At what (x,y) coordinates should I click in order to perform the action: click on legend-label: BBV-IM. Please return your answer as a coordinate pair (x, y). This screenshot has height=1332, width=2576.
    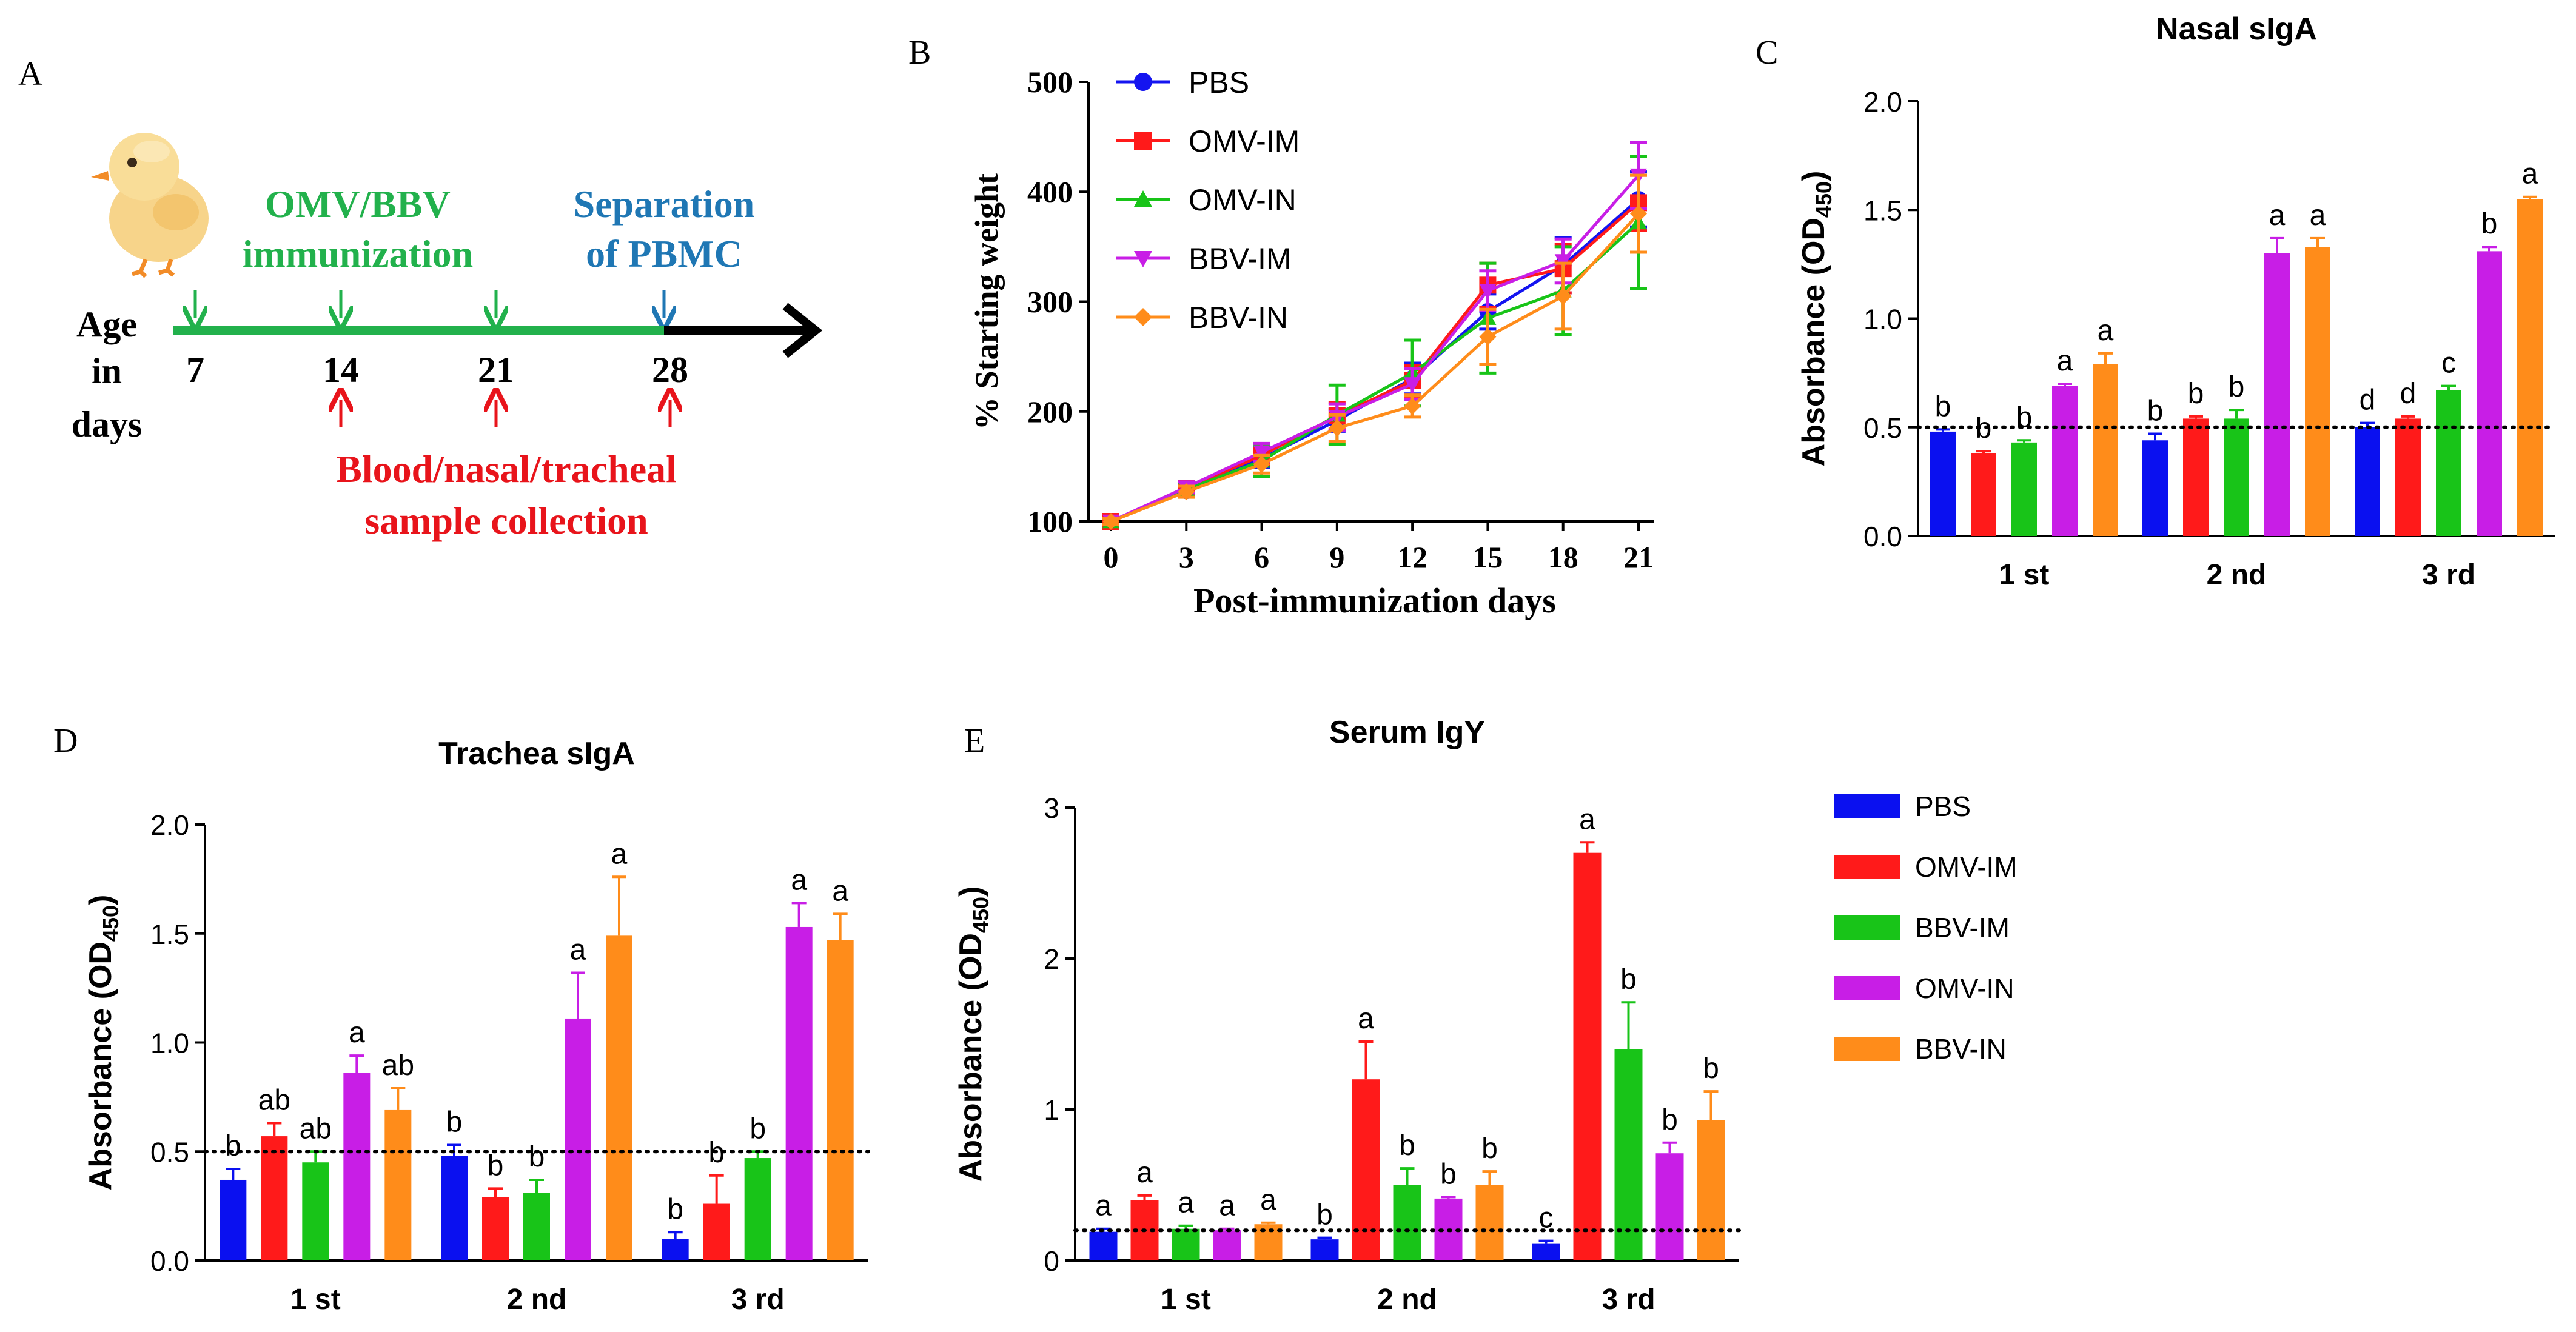
    Looking at the image, I should click on (1240, 259).